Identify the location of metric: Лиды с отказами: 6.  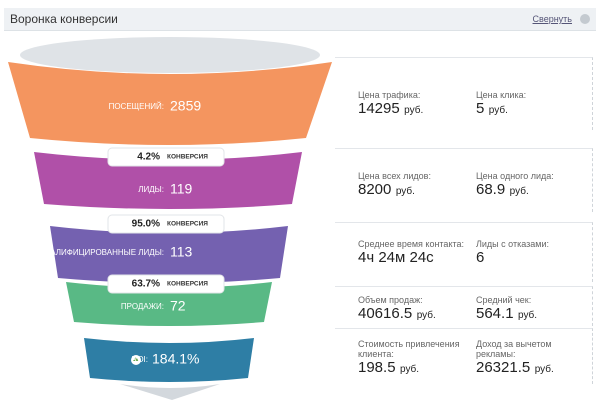
(531, 253).